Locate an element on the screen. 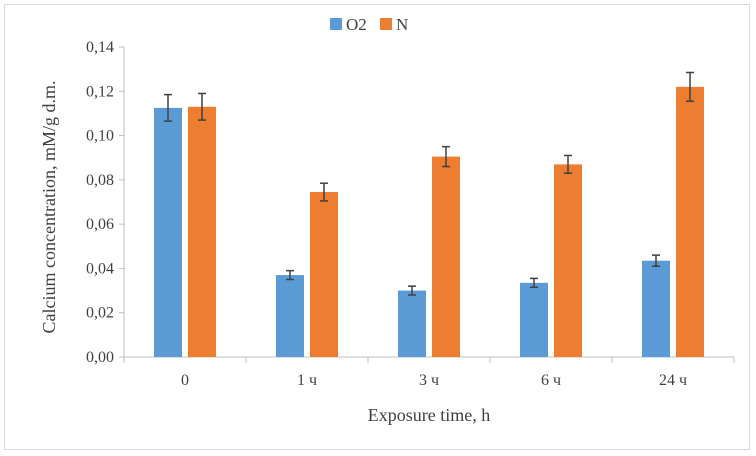  y-axis-title: Calcium concentration, mM/g d.m. is located at coordinates (49, 207).